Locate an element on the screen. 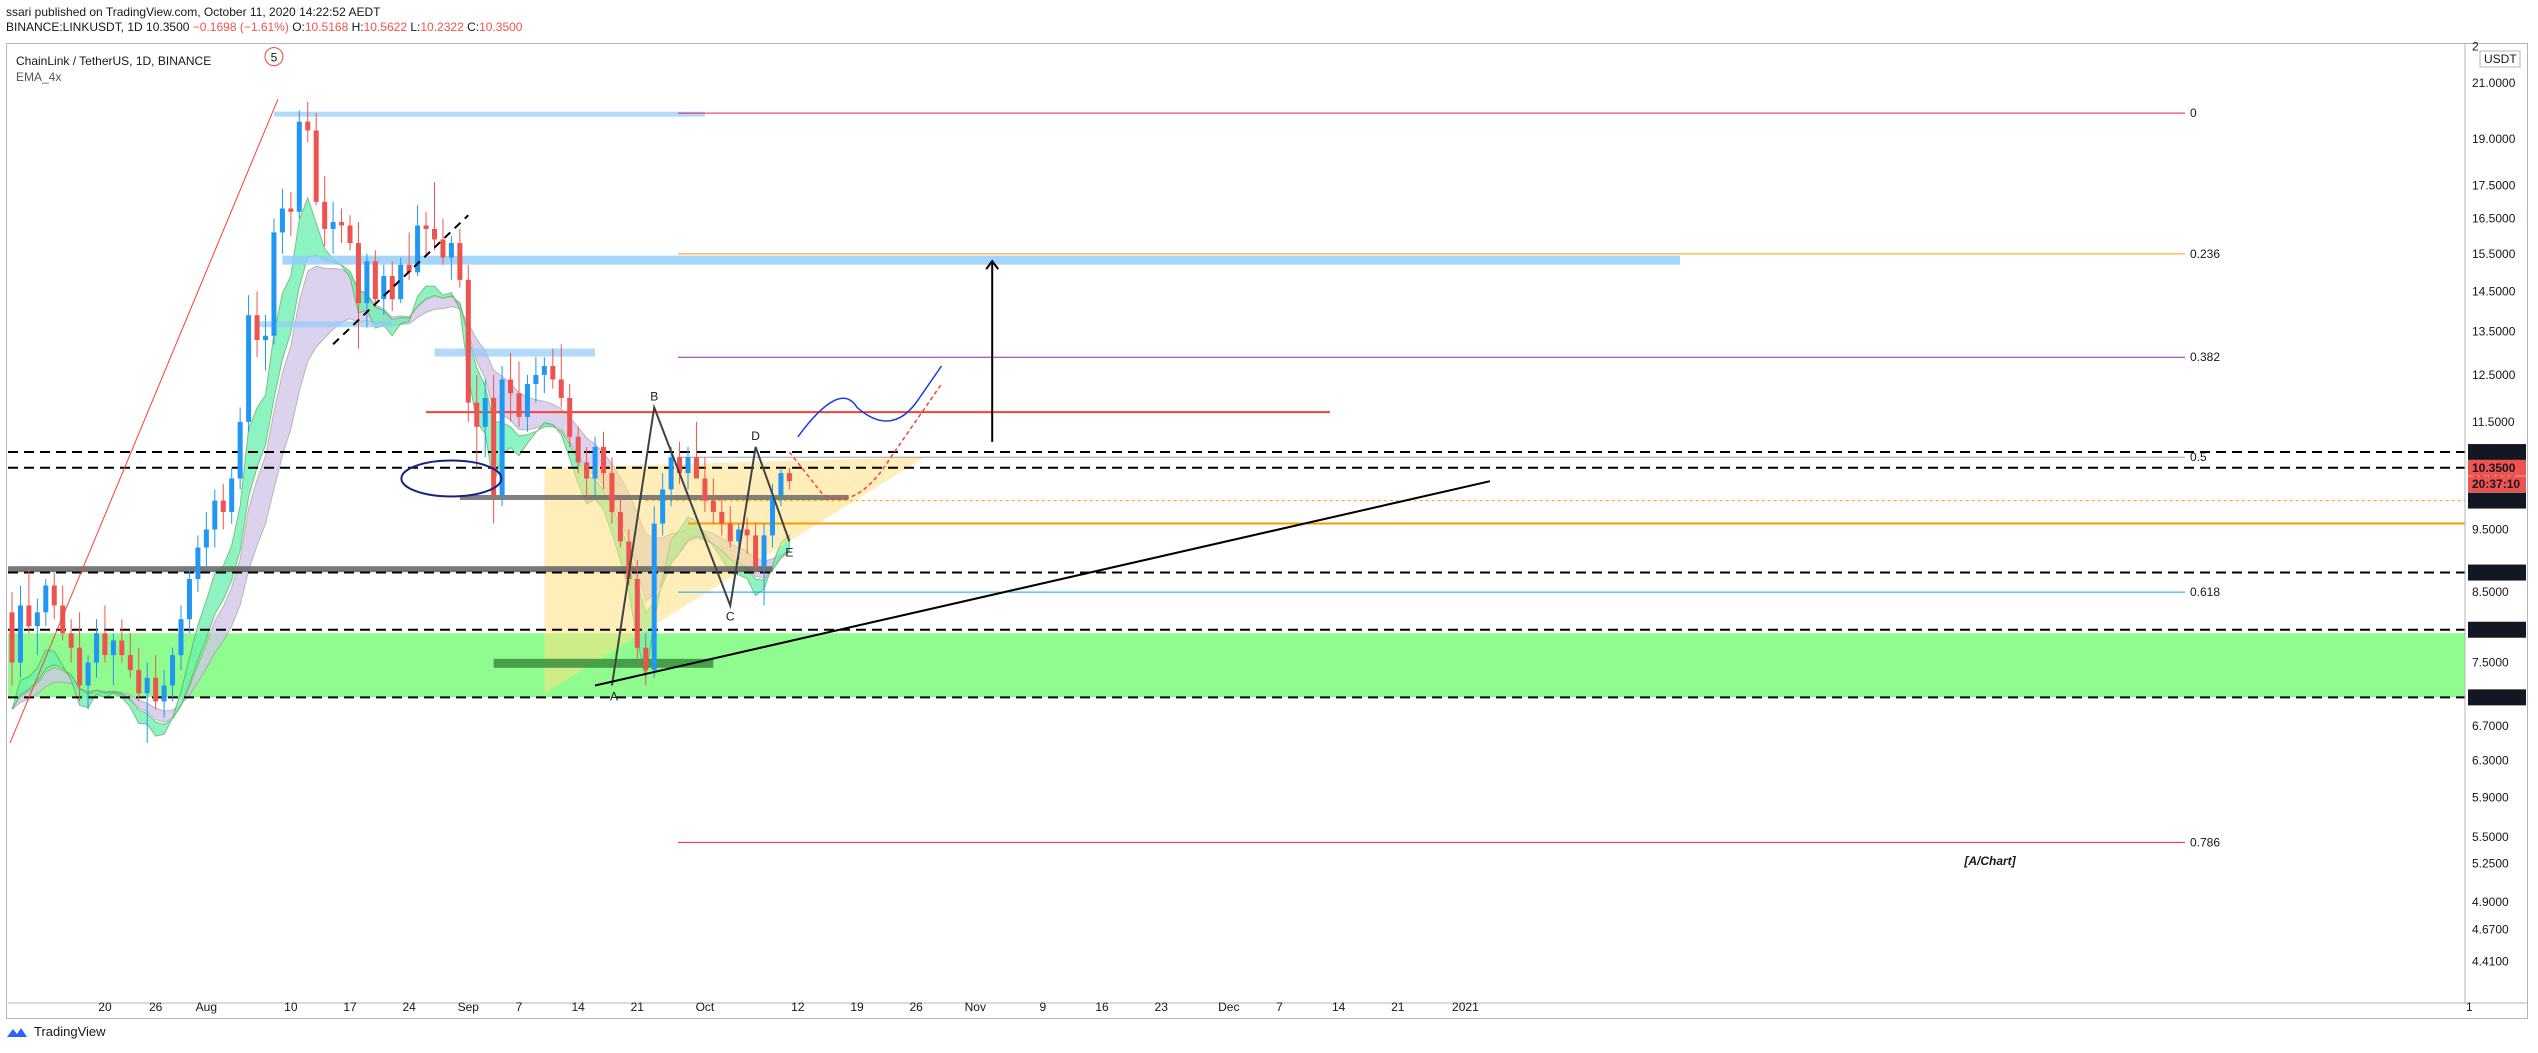 This screenshot has width=2538, height=1053. price-tick-label: 7.5000 is located at coordinates (2490, 663).